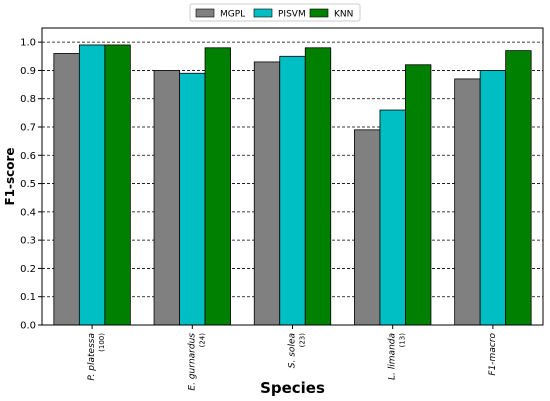 This screenshot has height=401, width=550. I want to click on legend: MGPL PISVM KNN, so click(275, 12).